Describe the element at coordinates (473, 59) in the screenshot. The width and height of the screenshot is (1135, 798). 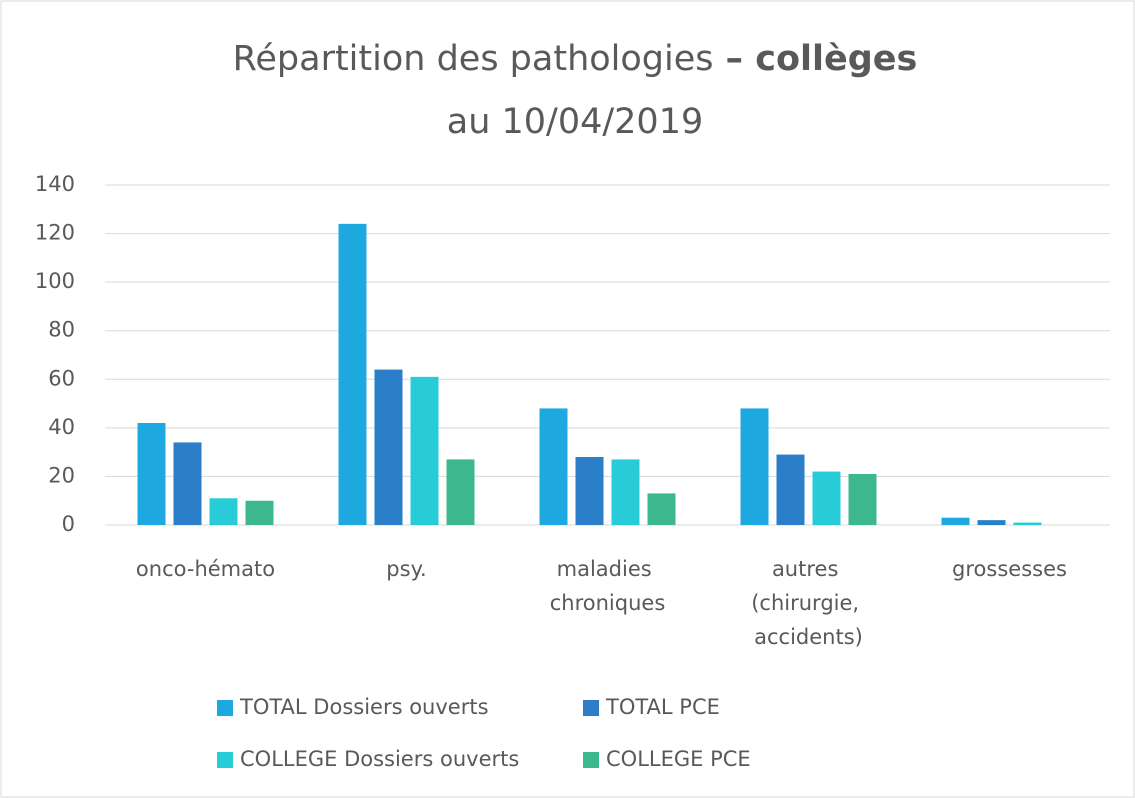
I see `title-main: Répartition des pathologies` at that location.